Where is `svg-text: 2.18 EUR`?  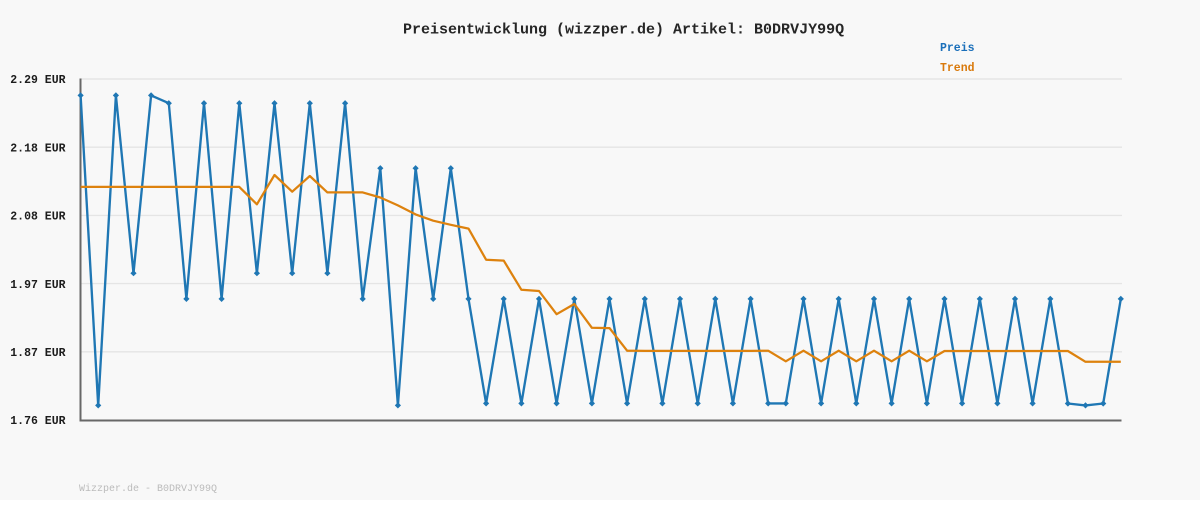
svg-text: 2.18 EUR is located at coordinates (37, 148).